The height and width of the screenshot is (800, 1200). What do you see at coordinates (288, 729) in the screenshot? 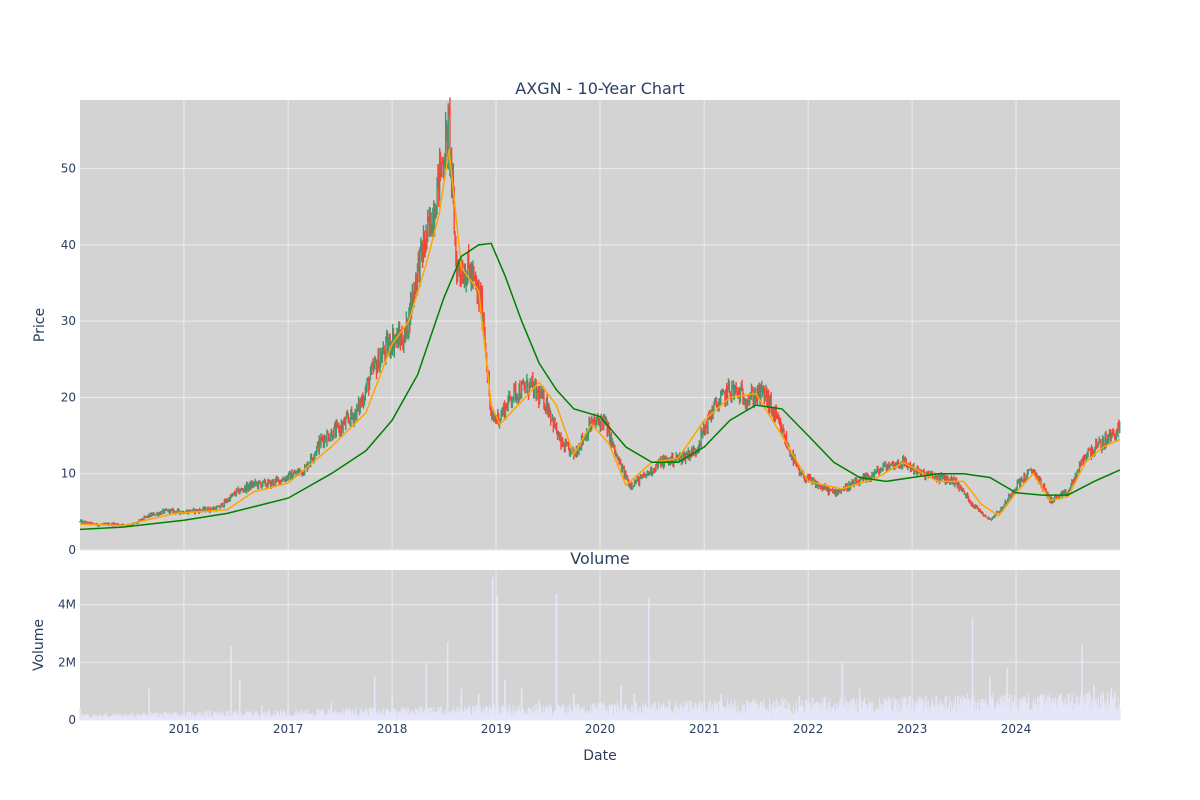
I see `x-tick-label: 2017` at bounding box center [288, 729].